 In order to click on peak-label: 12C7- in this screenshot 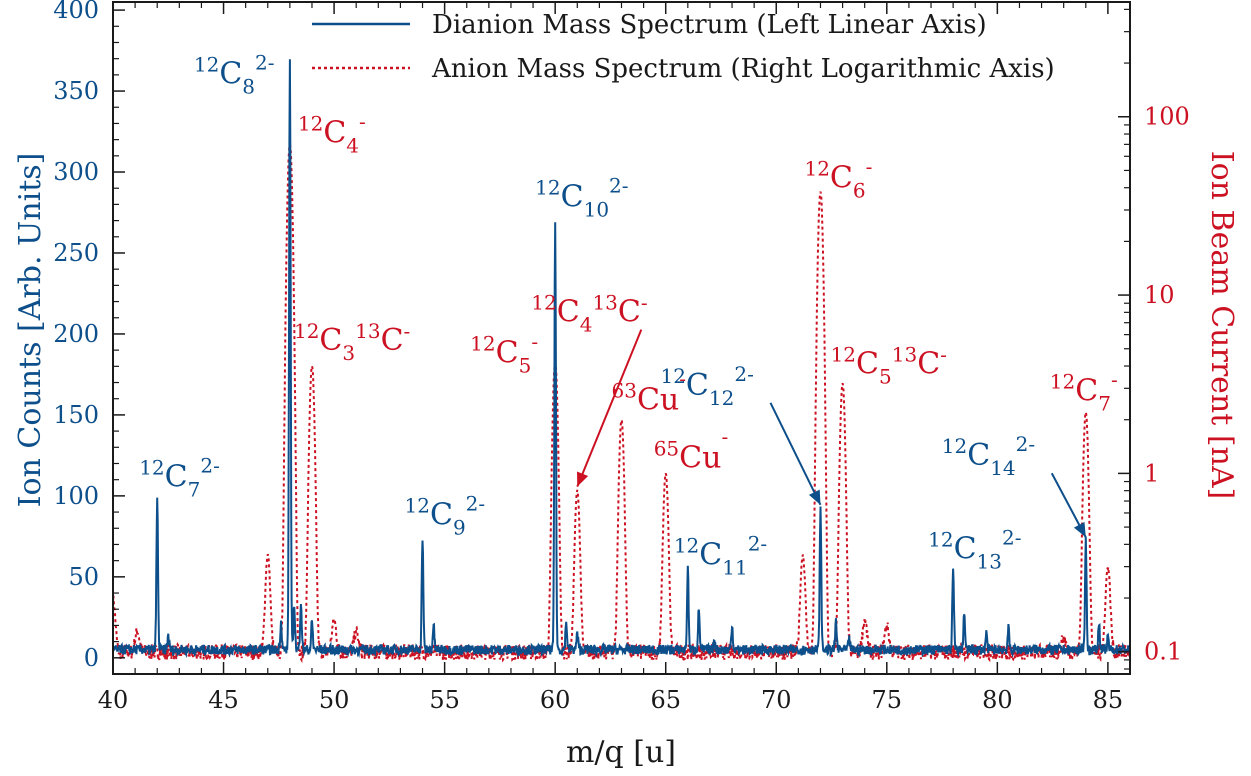, I will do `click(1084, 391)`.